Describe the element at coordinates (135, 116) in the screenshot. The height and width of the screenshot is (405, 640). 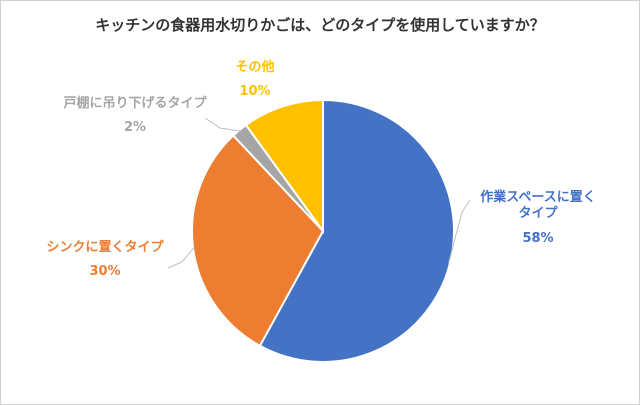
I see `slice-label-cupboard: 戸棚に吊り下げるタイプ 2%` at that location.